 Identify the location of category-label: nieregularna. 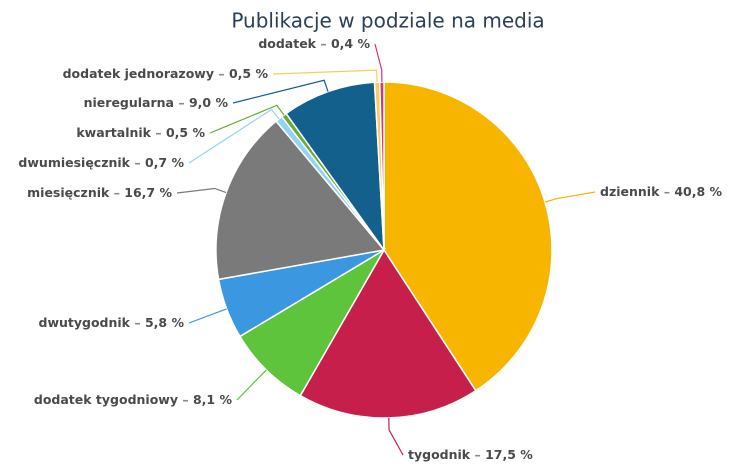
(129, 102).